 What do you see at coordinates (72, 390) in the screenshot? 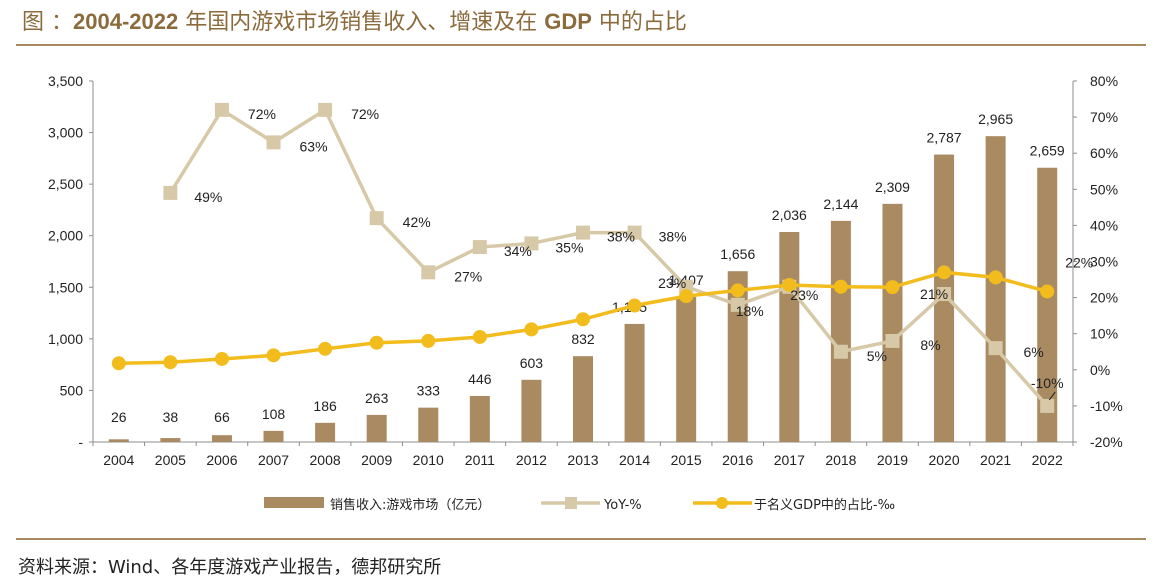
I see `left-tick-label: 500` at bounding box center [72, 390].